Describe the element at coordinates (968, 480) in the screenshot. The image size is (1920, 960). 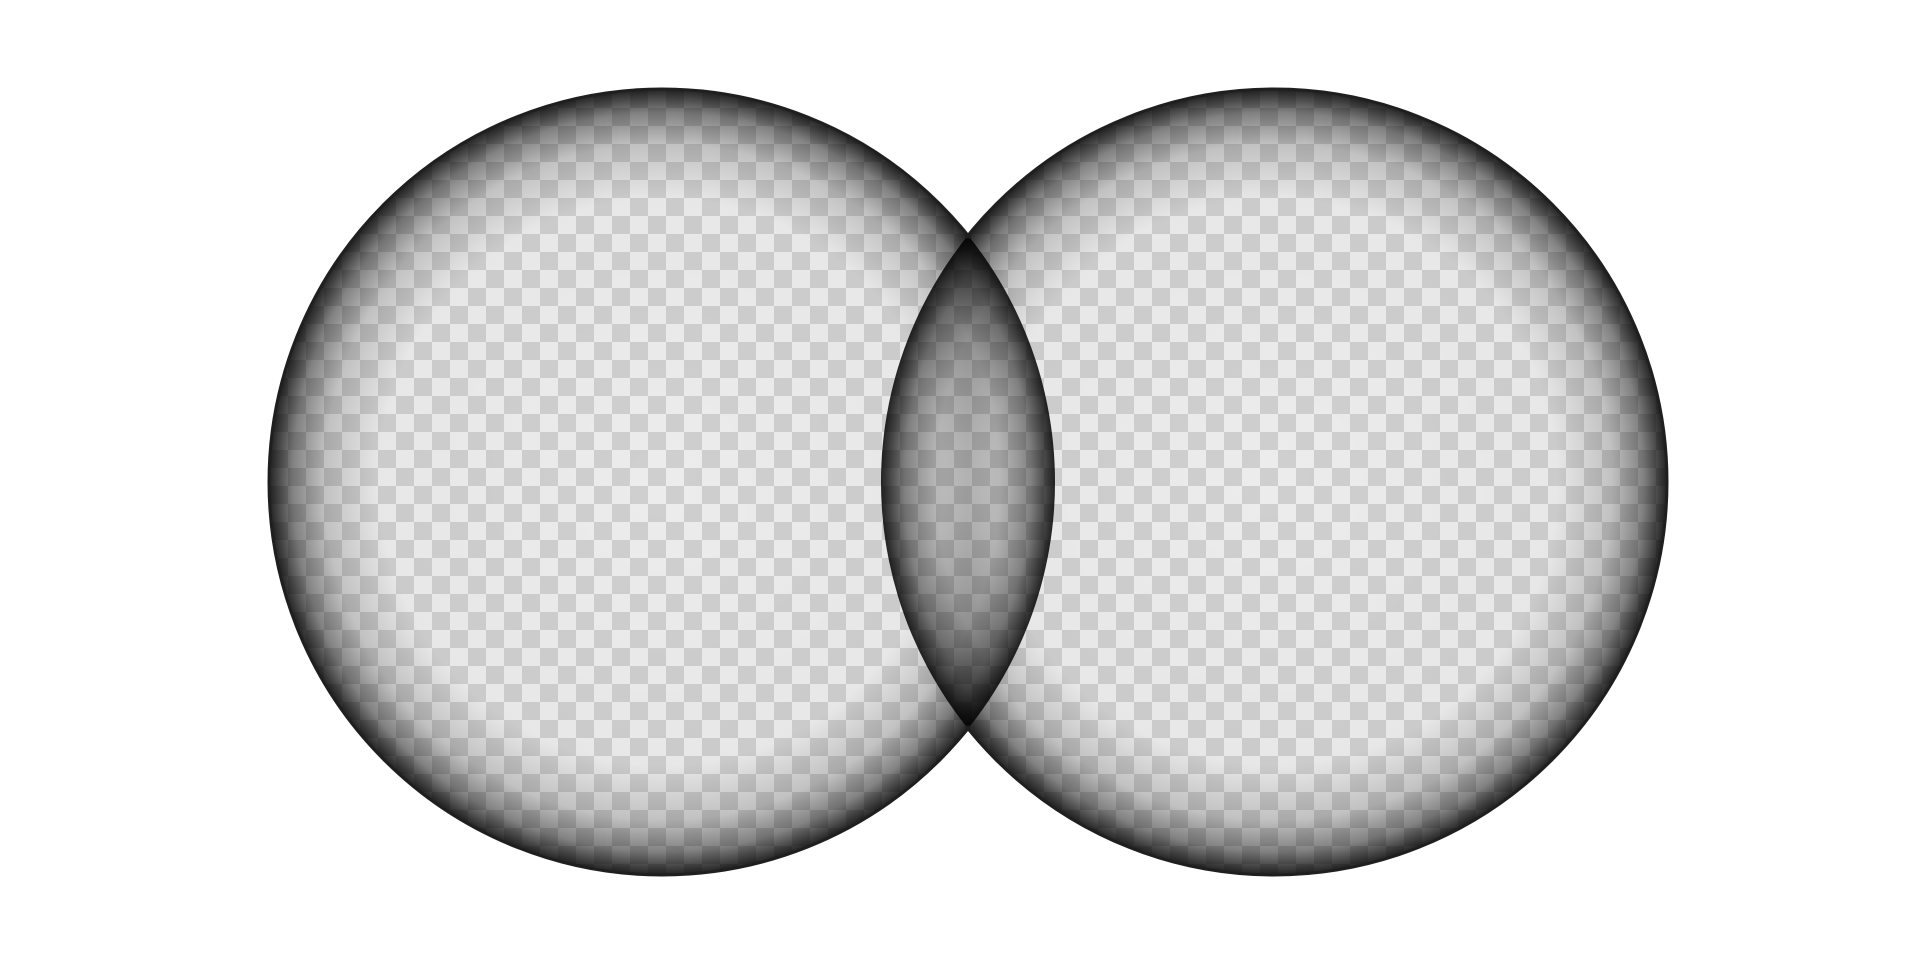
I see `lens-seam-shadow` at that location.